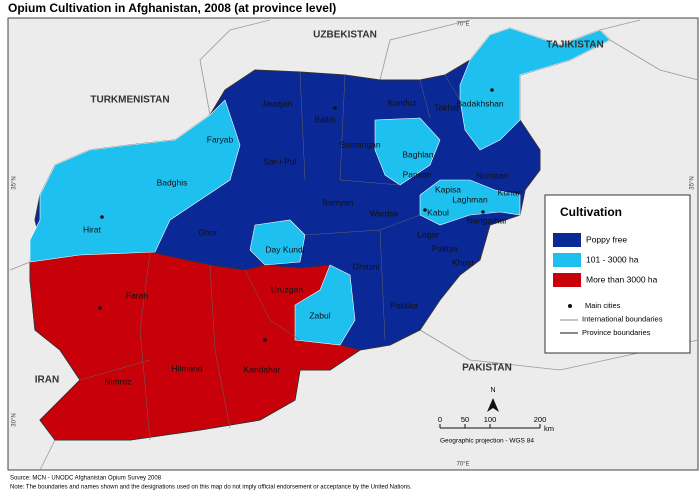 The height and width of the screenshot is (492, 700). Describe the element at coordinates (287, 289) in the screenshot. I see `province-label: Uruzgan` at that location.